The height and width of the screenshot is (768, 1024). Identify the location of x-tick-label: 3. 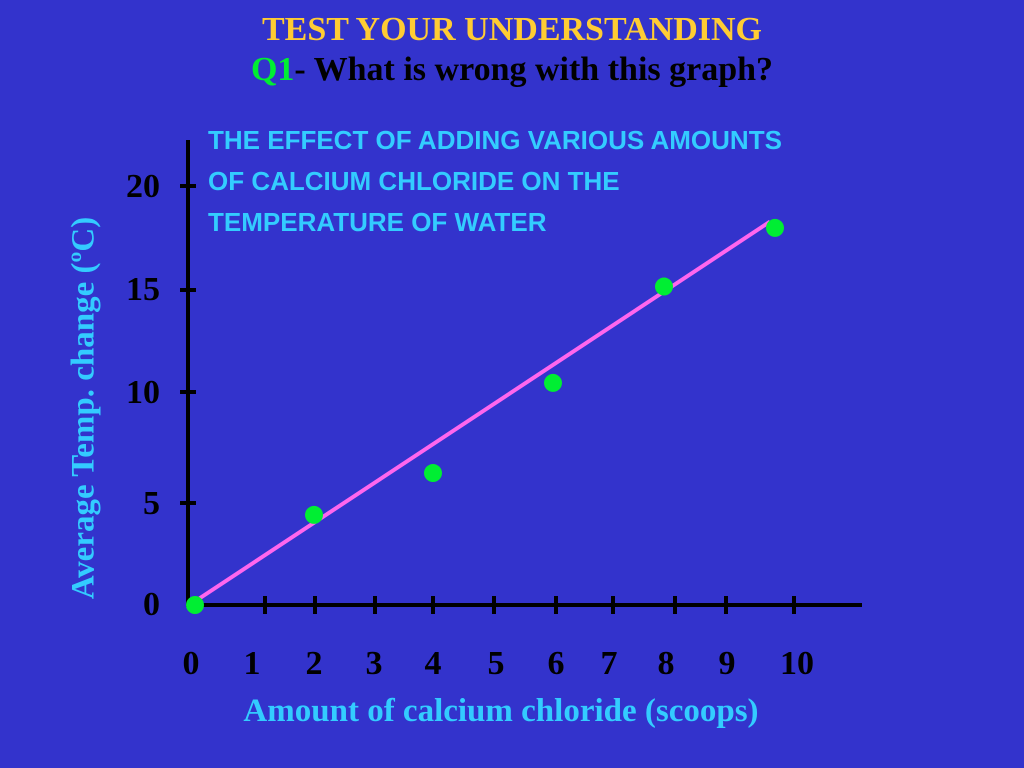
(374, 663).